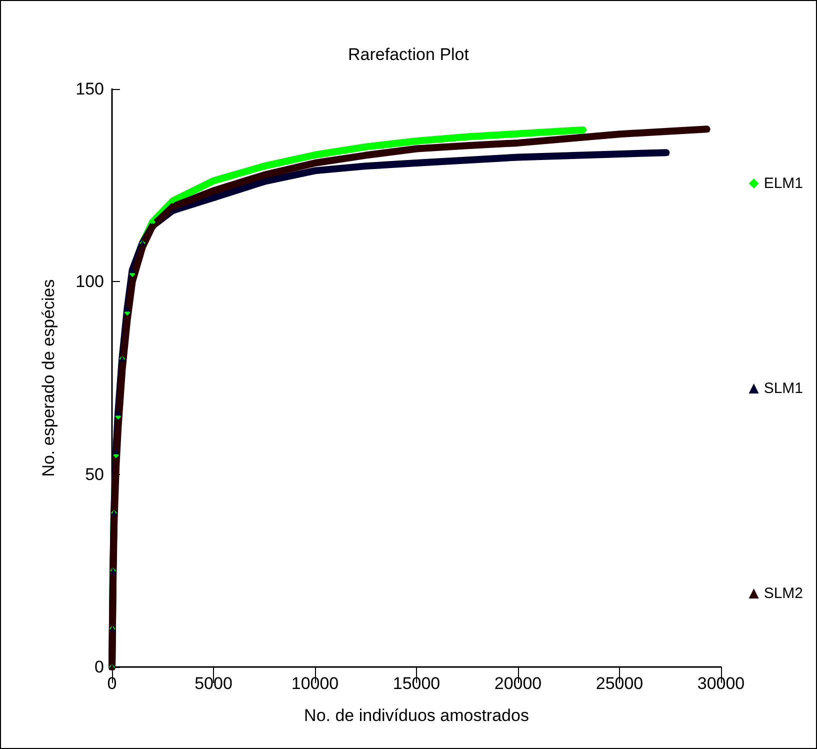  I want to click on y-axis-title: No. esperado de espécies, so click(48, 378).